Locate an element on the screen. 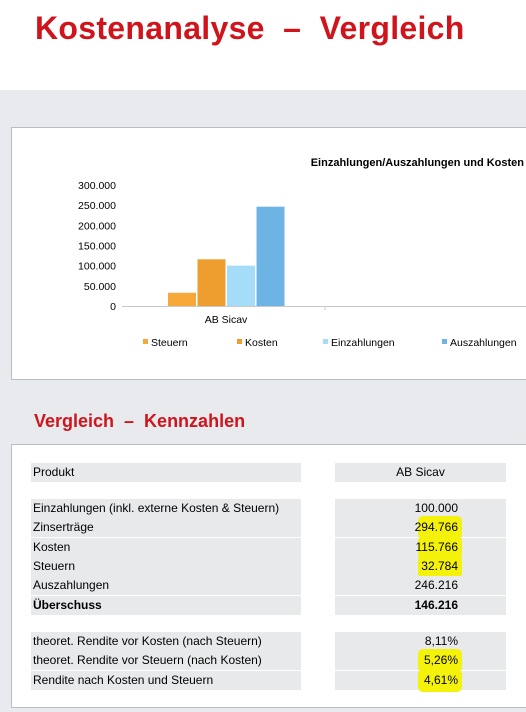  legend-label-auszahlungen: Auszahlungen is located at coordinates (483, 343).